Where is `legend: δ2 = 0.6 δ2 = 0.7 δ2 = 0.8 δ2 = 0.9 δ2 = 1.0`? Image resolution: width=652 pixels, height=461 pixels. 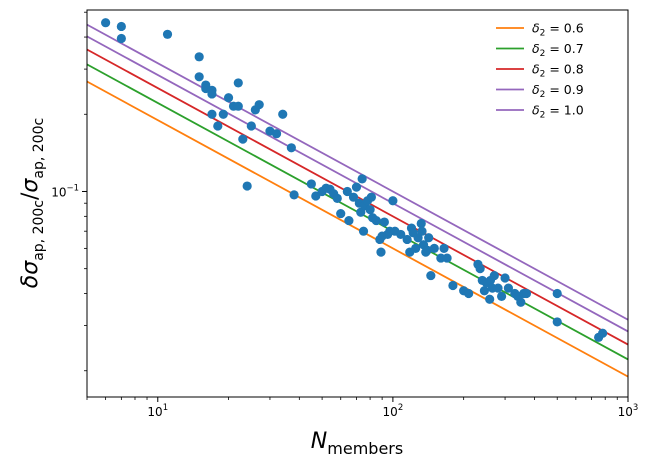 legend: δ2 = 0.6 δ2 = 0.7 δ2 = 0.8 δ2 = 0.9 δ2 = 1.0 is located at coordinates (540, 71).